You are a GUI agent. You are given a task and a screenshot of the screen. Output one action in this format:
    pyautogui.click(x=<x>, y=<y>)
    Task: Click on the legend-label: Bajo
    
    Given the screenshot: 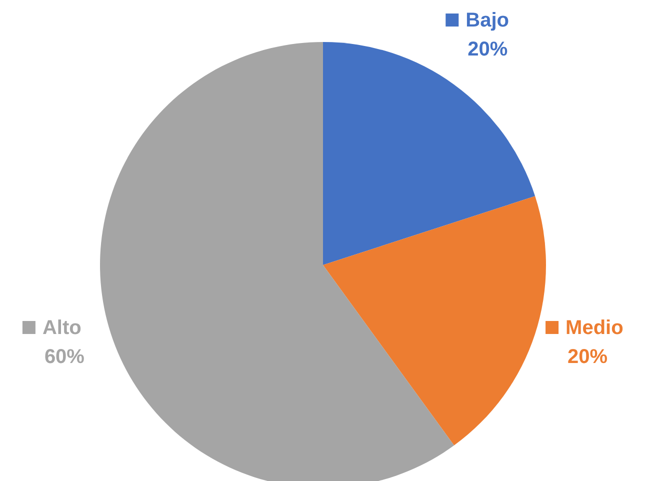 What is the action you would take?
    pyautogui.click(x=487, y=21)
    